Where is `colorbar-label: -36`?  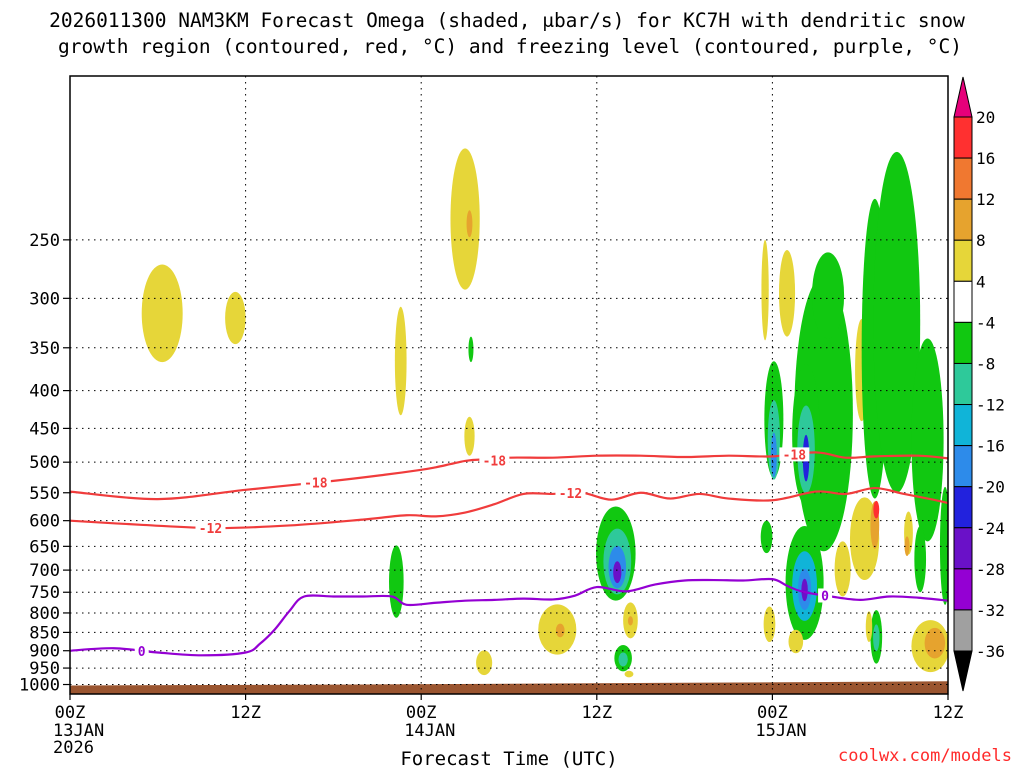
colorbar-label: -36 is located at coordinates (990, 651).